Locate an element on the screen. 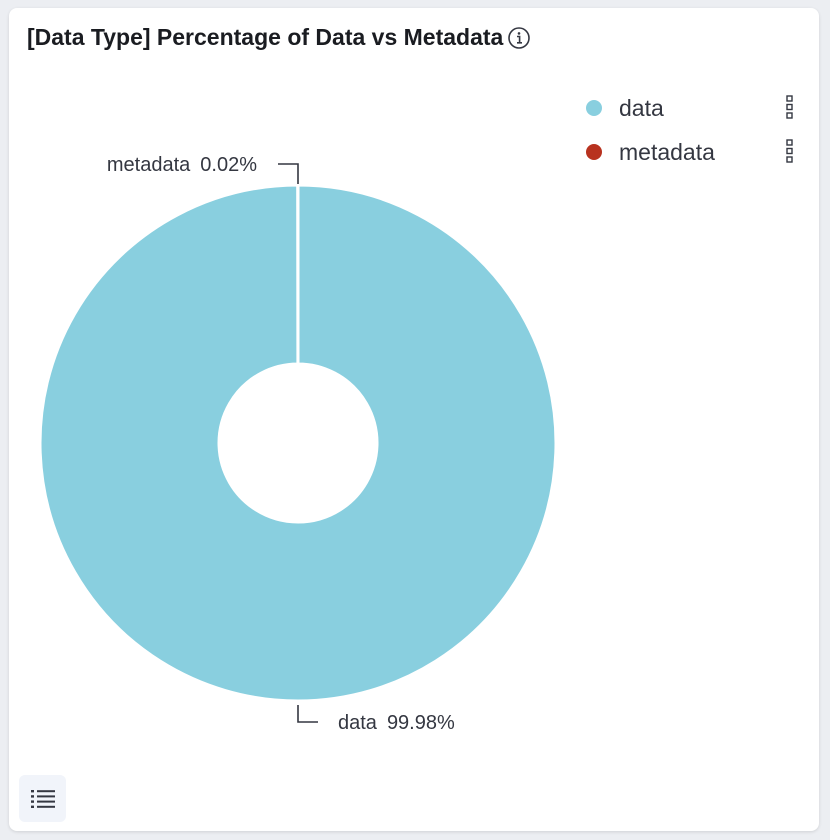  legend: data metadata is located at coordinates (690, 130).